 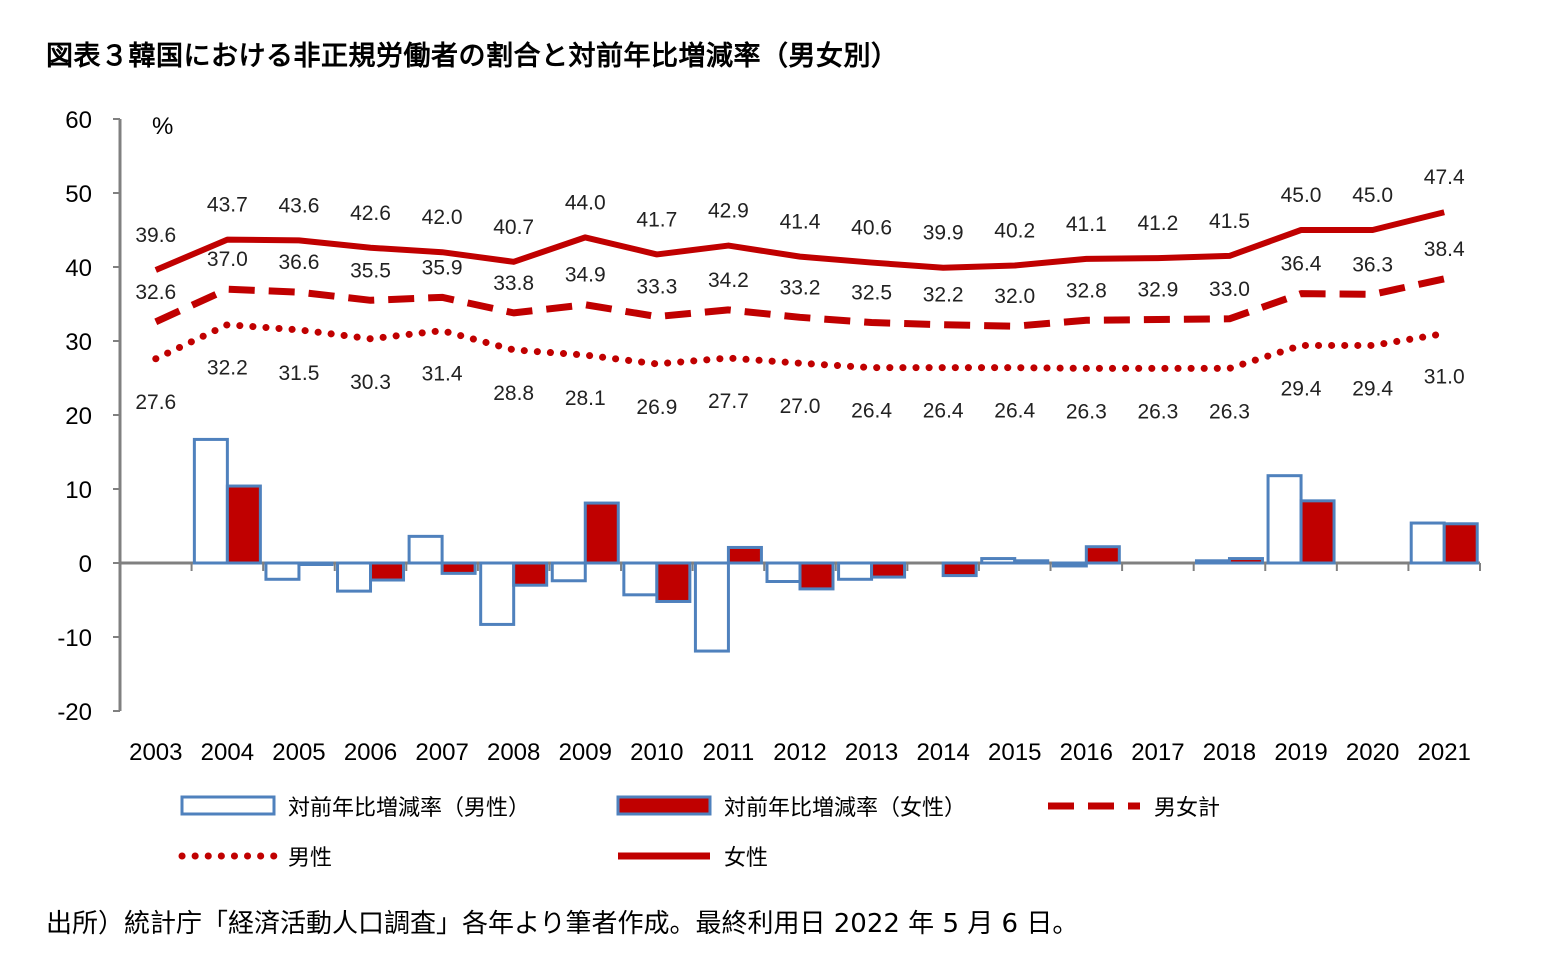 I want to click on data-label: 40.7, so click(x=513, y=227).